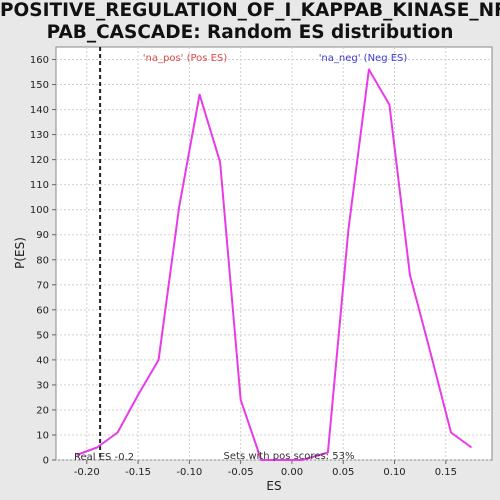  What do you see at coordinates (446, 472) in the screenshot?
I see `x-tick-label: 0.15` at bounding box center [446, 472].